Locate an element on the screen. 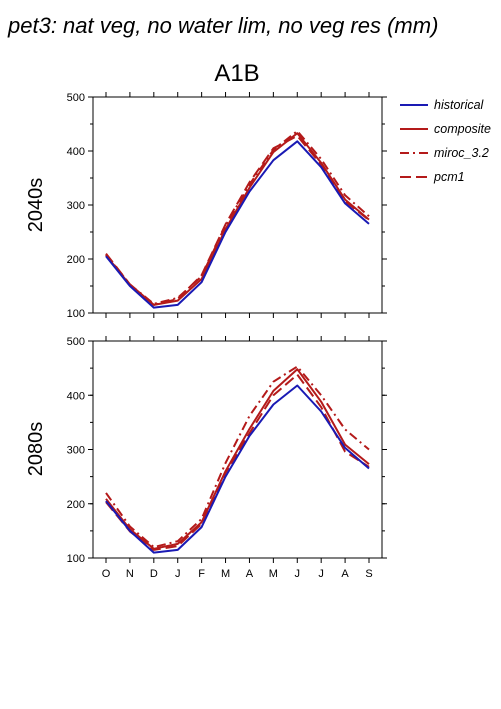  scenario-label: A1B is located at coordinates (236, 73).